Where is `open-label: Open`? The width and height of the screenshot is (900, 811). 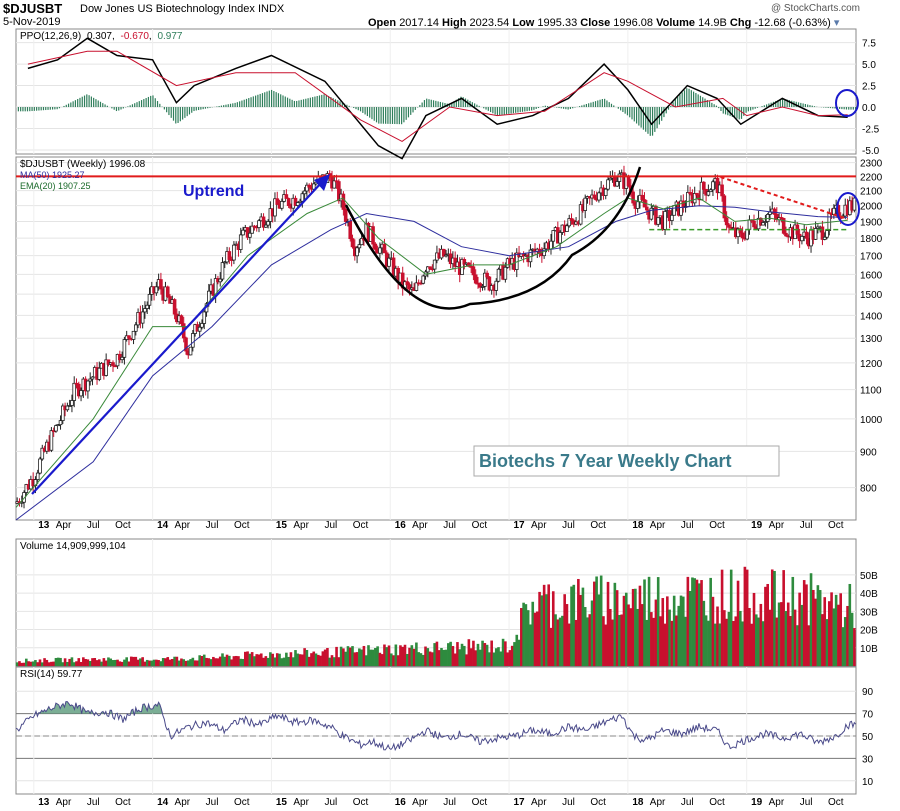
open-label: Open is located at coordinates (382, 23).